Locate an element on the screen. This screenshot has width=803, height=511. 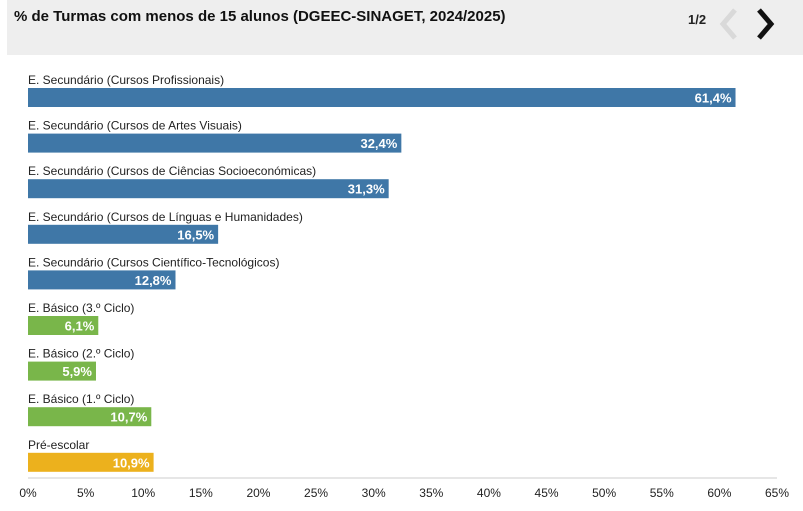
chevron-left-icon is located at coordinates (728, 24).